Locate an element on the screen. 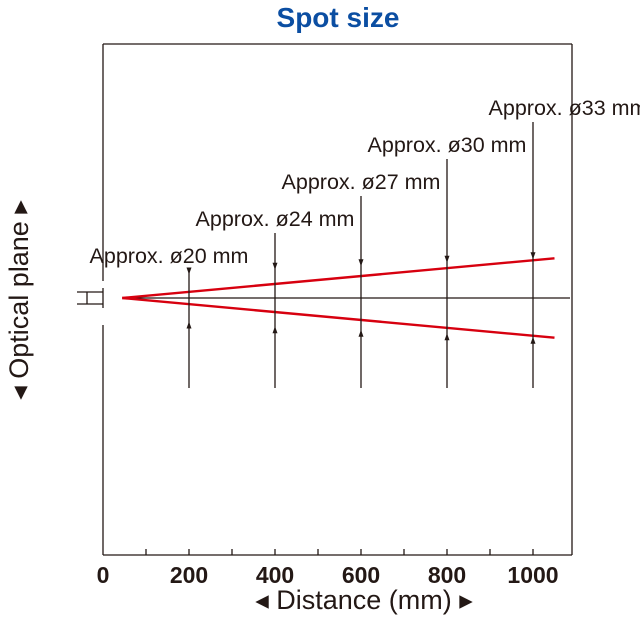 Image resolution: width=640 pixels, height=625 pixels. spot-size-label: Approx. ø24 mm is located at coordinates (275, 219).